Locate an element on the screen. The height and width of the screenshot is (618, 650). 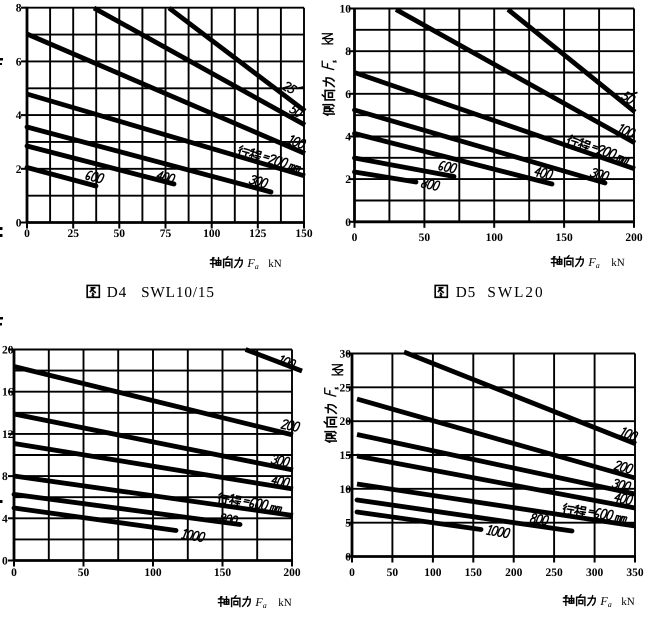
svg-text: 16 is located at coordinates (8, 393).